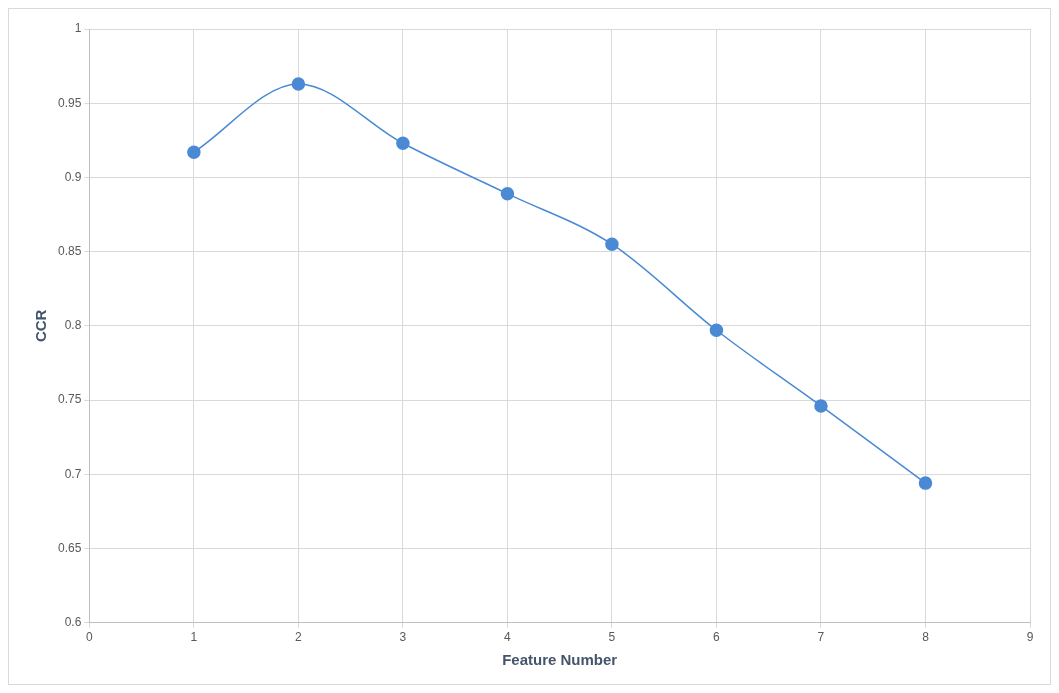  Describe the element at coordinates (70, 250) in the screenshot. I see `y-tick-label: 0.85` at that location.